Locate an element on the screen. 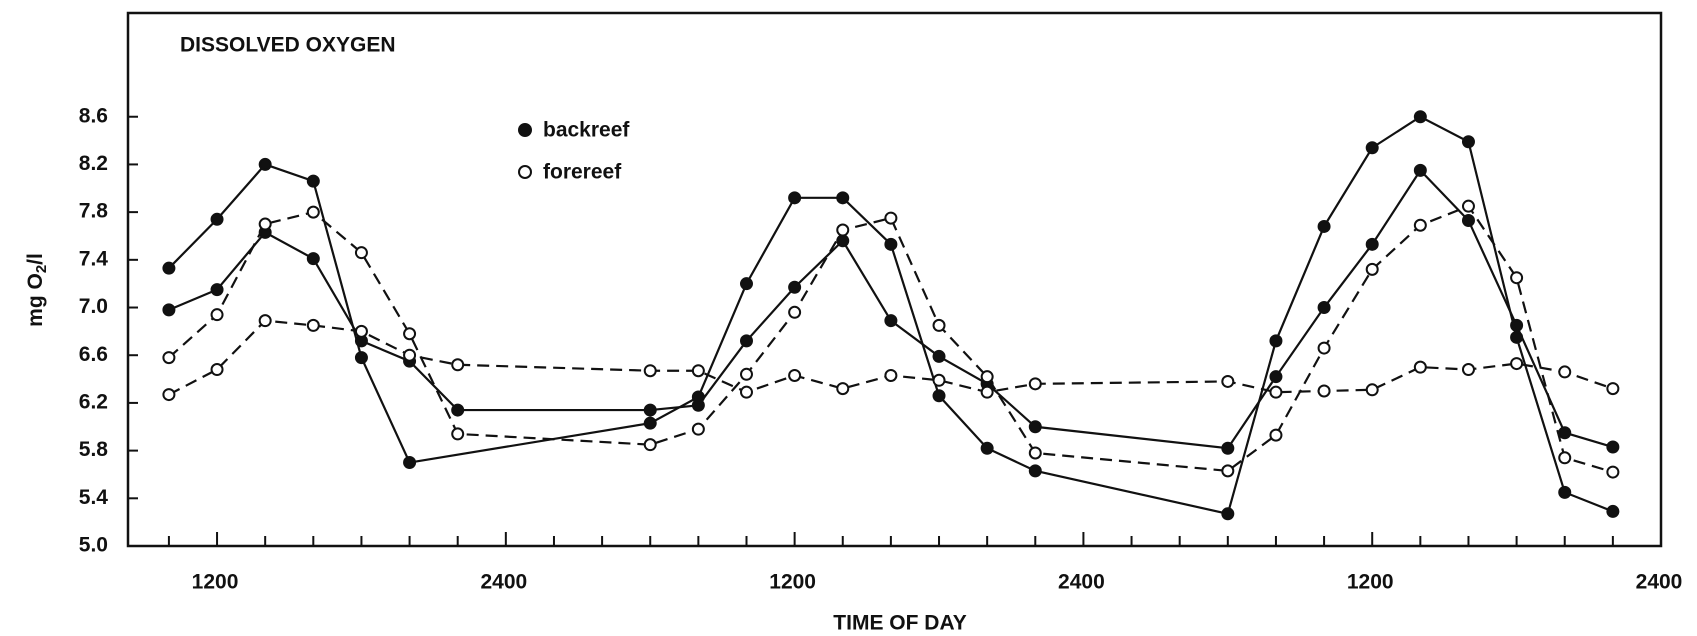 This screenshot has height=636, width=1697. series-line is located at coordinates (891, 357).